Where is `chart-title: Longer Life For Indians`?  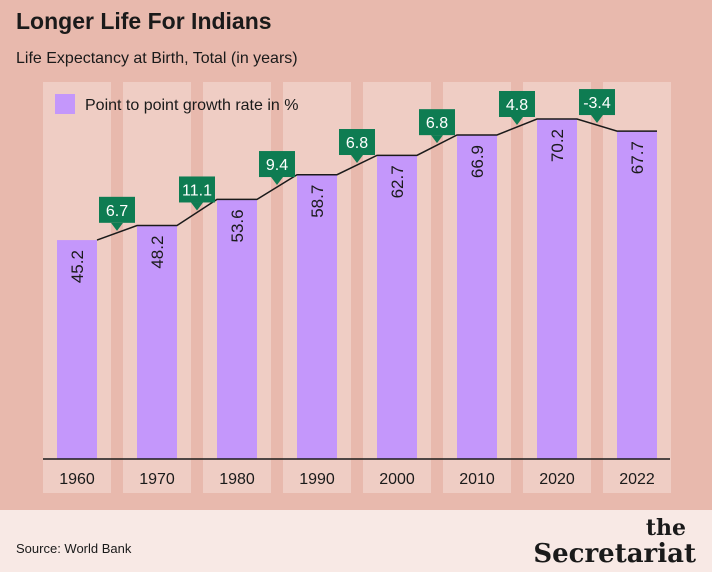 chart-title: Longer Life For Indians is located at coordinates (144, 21).